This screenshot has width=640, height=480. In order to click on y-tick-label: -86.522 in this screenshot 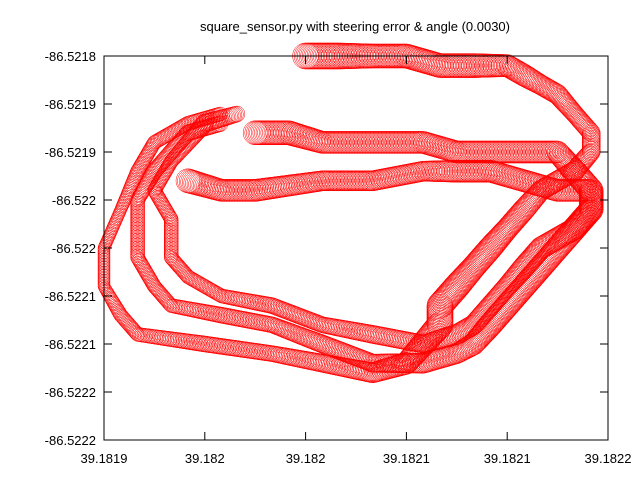, I will do `click(74, 248)`.